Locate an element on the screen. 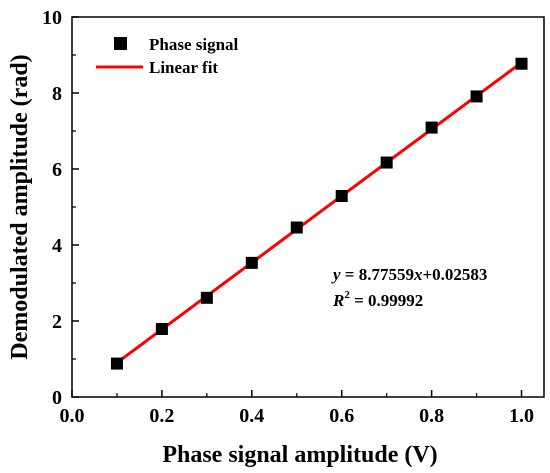 This screenshot has width=550, height=473. x-tick-label: 0.2 is located at coordinates (161, 416).